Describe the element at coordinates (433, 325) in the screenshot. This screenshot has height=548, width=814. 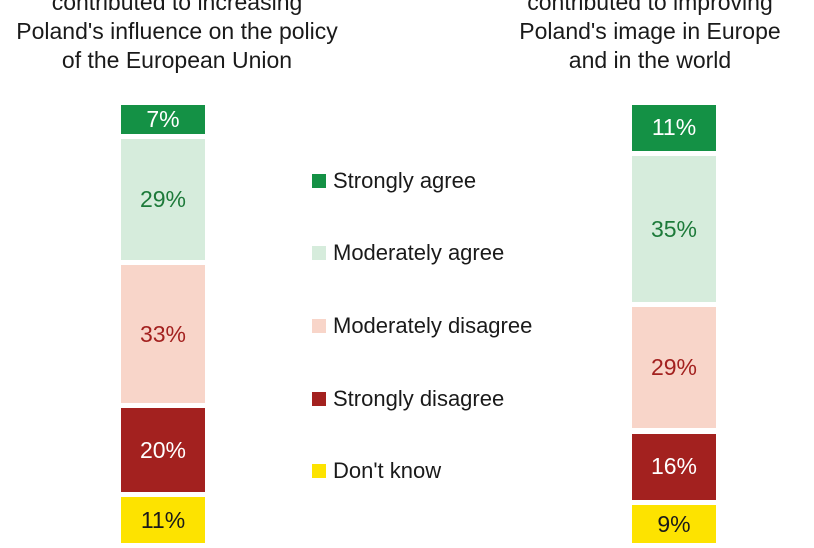
I see `legend-label: Moderately disagree` at that location.